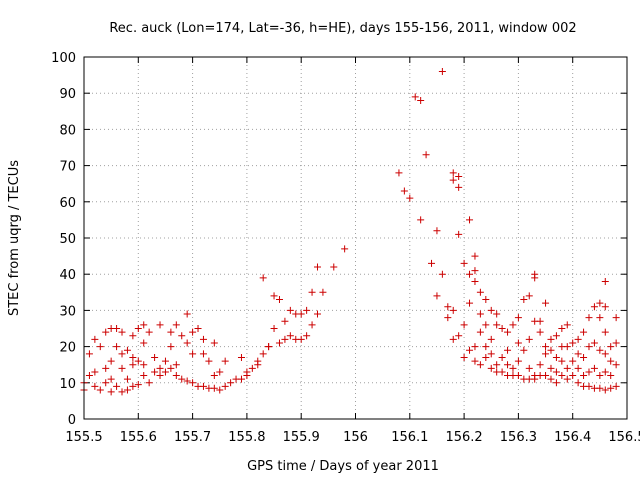 The image size is (640, 480). I want to click on y-tick-label: 50, so click(67, 239).